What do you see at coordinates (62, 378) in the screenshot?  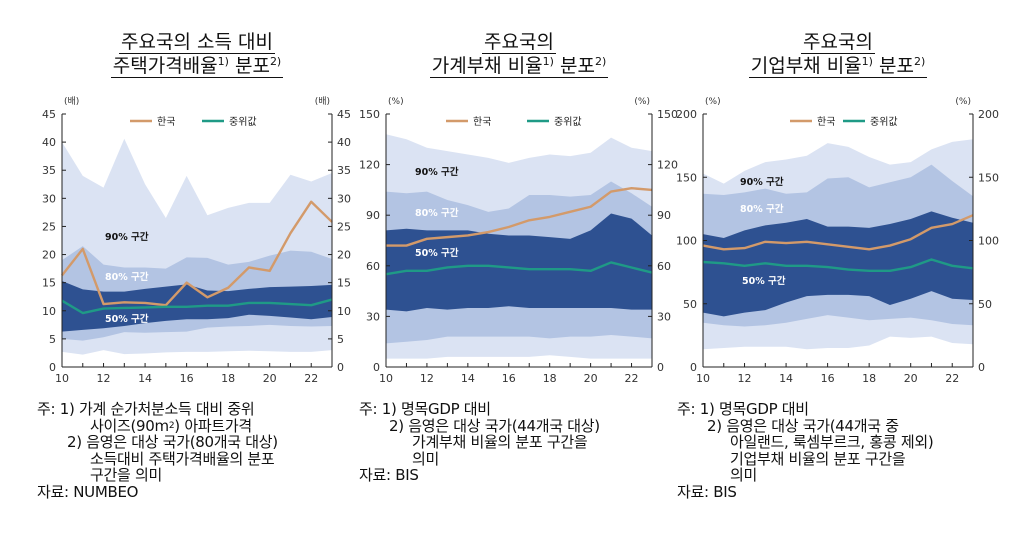 I see `x-tick-label: 10` at bounding box center [62, 378].